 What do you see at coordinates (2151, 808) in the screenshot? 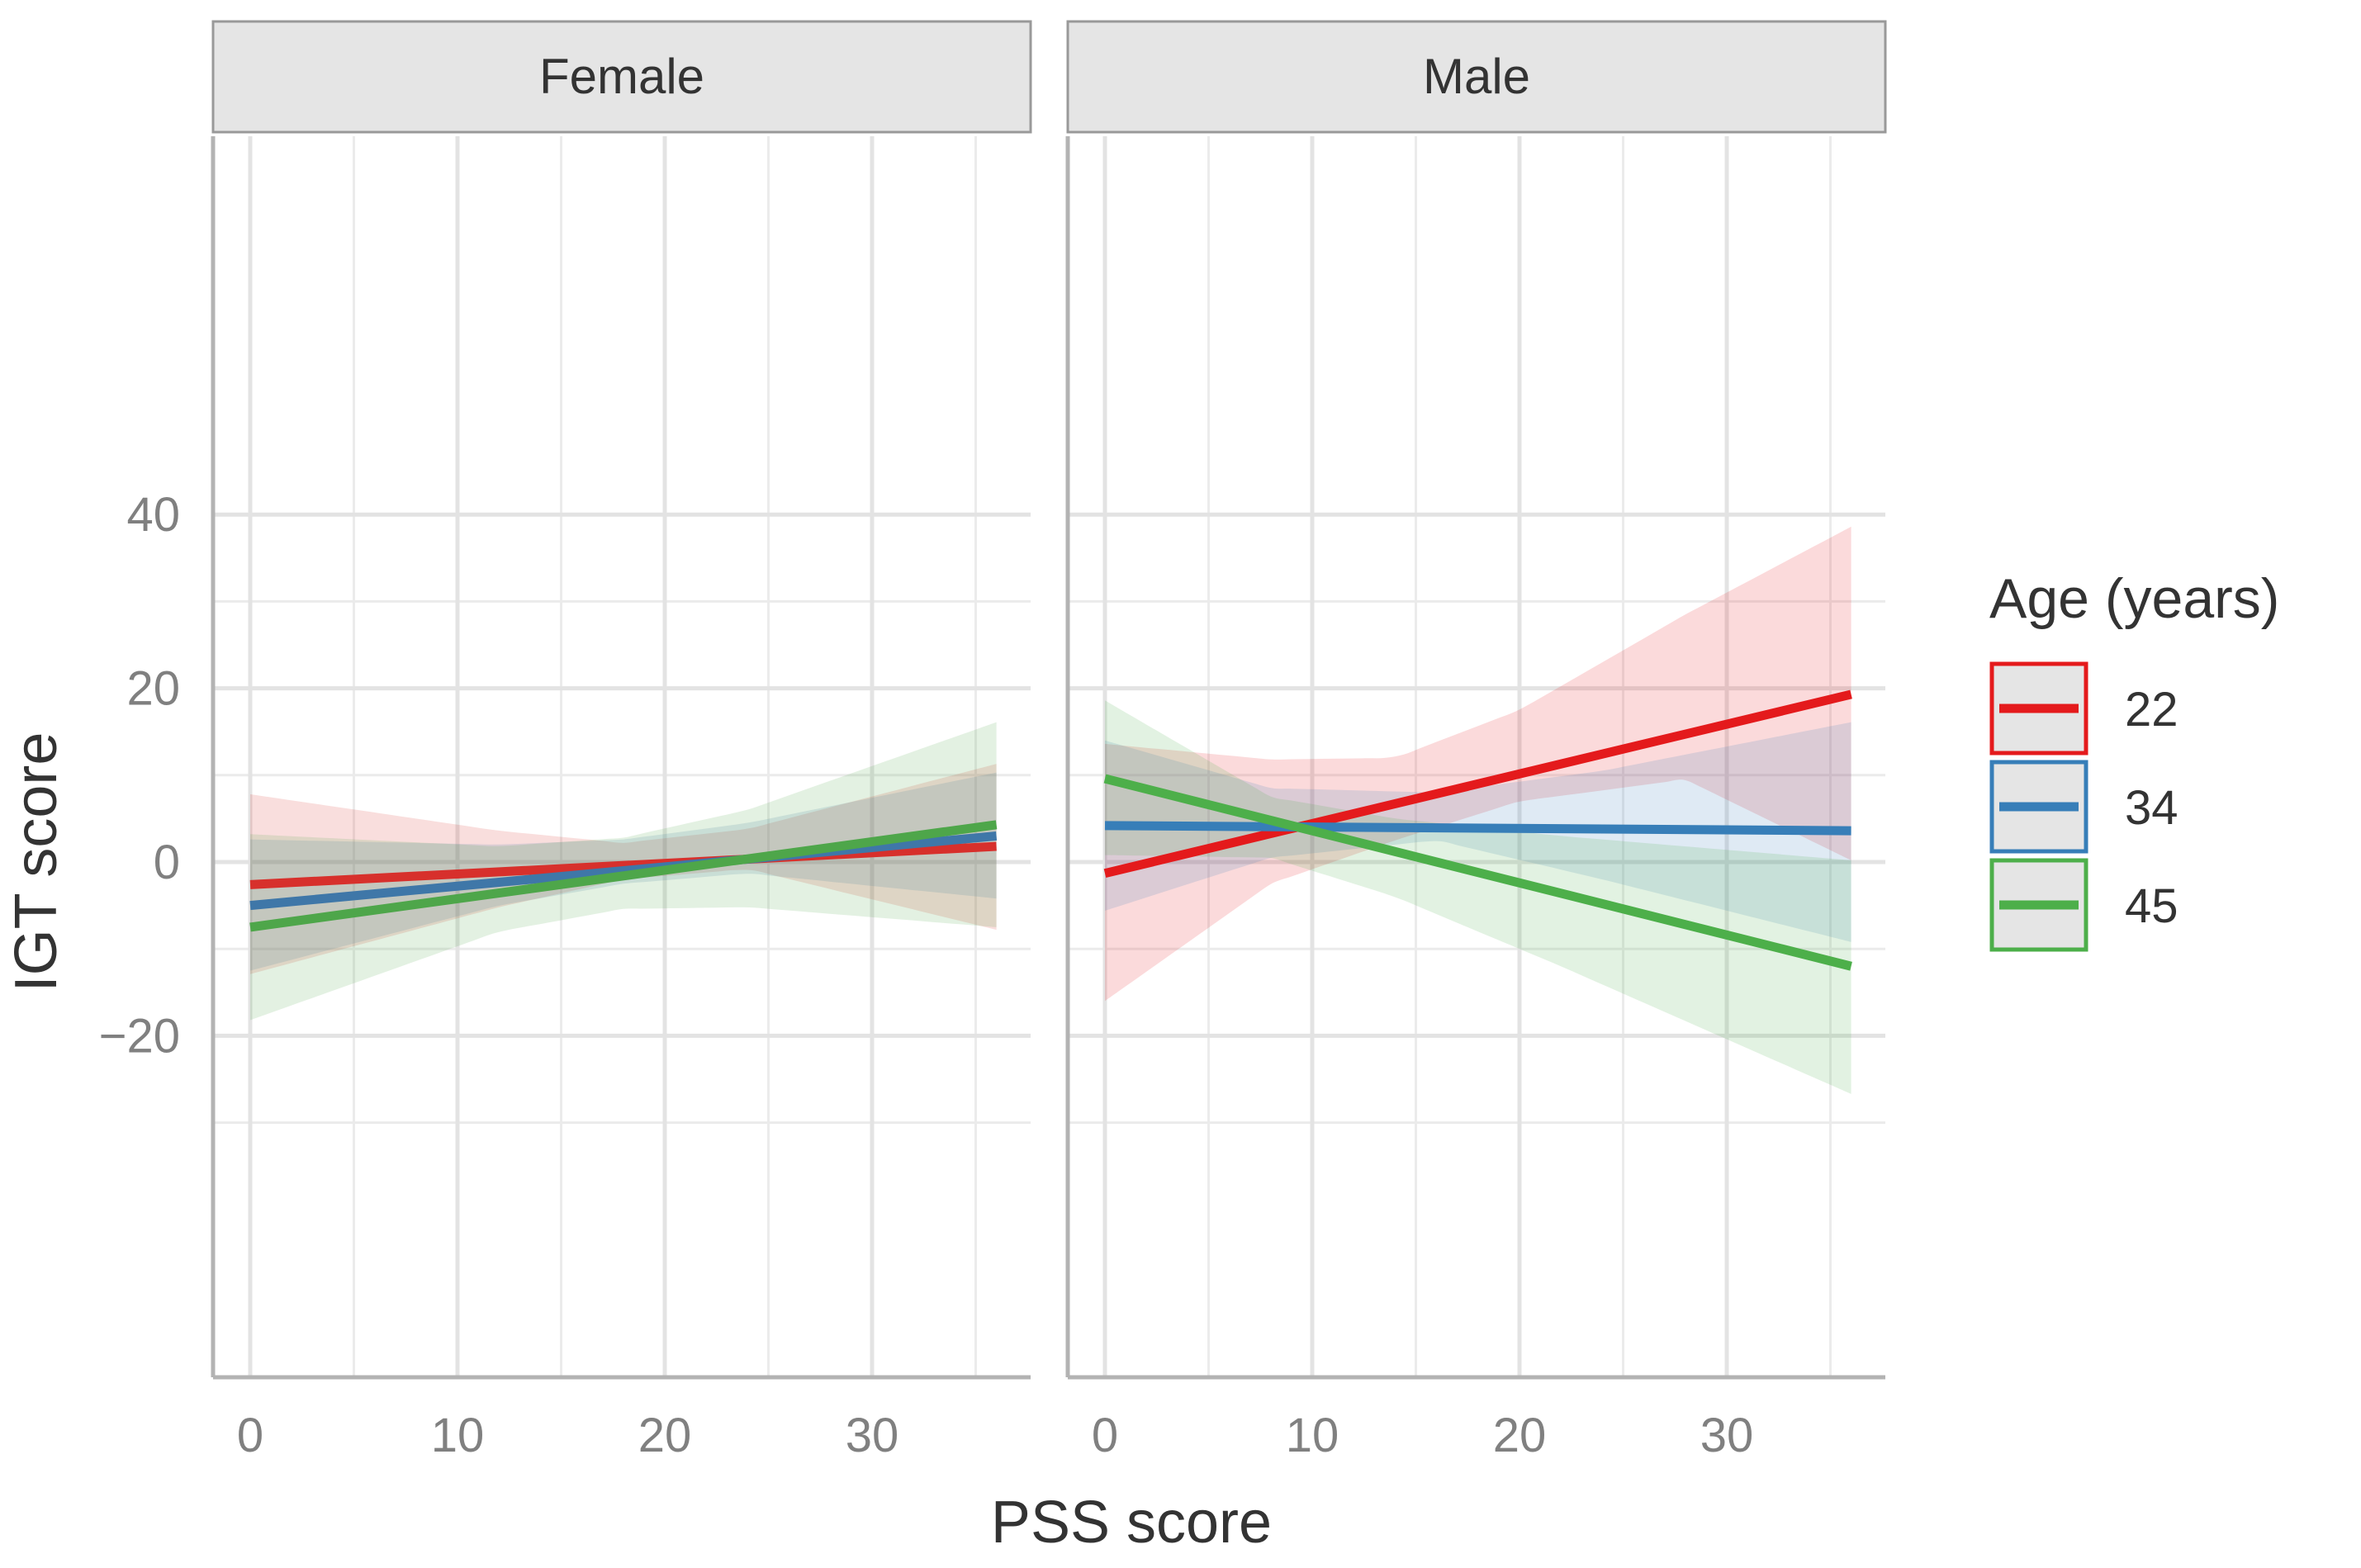
I see `legend-label-age-34: 34` at bounding box center [2151, 808].